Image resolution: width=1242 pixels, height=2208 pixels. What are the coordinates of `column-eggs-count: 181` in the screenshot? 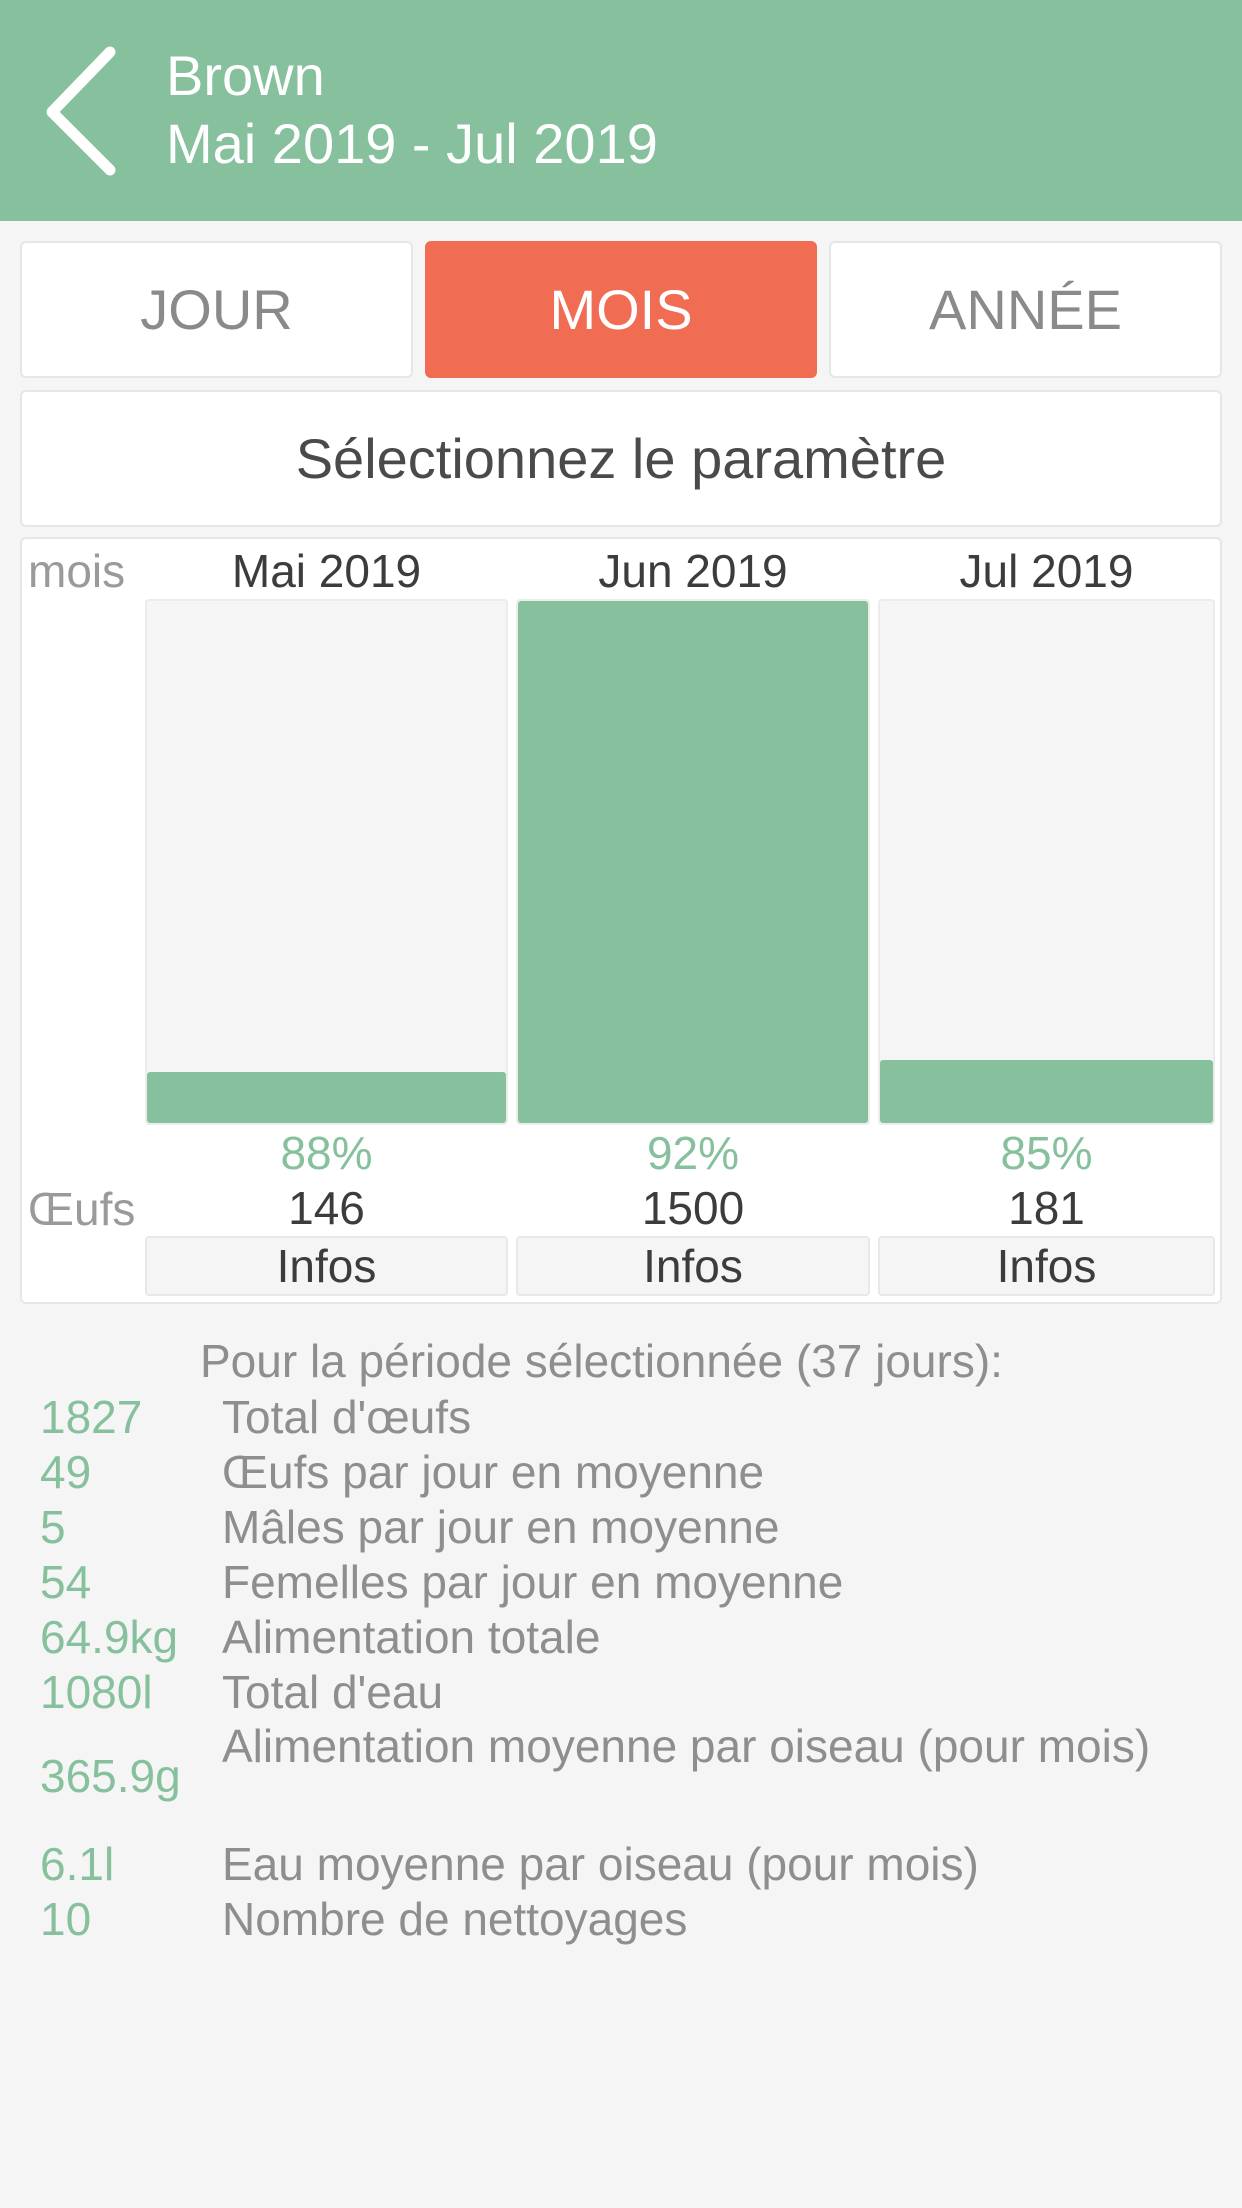 It's located at (1046, 1208).